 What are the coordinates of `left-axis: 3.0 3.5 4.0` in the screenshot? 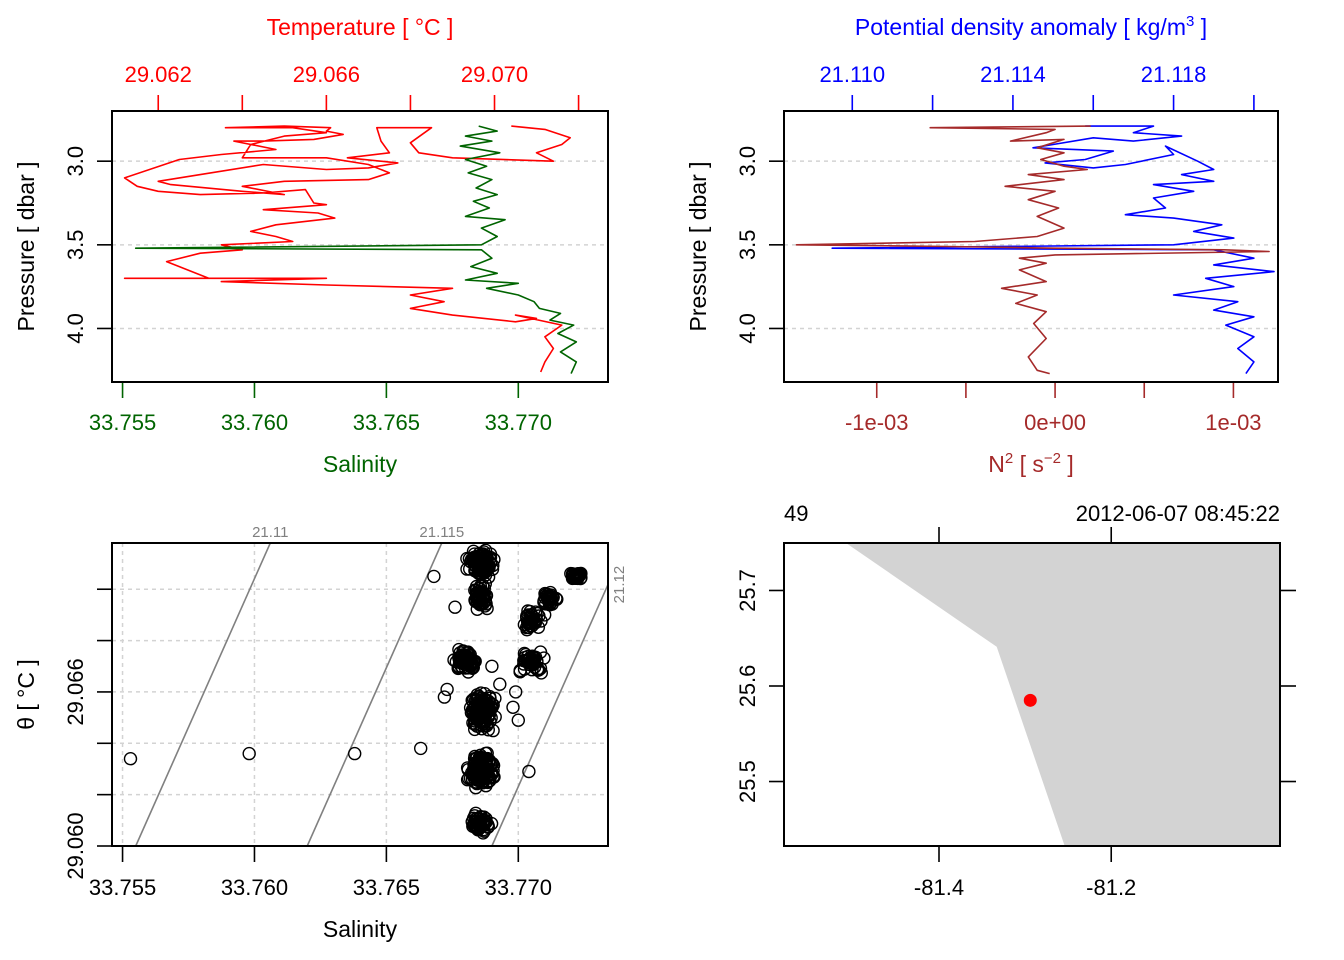 It's located at (759, 245).